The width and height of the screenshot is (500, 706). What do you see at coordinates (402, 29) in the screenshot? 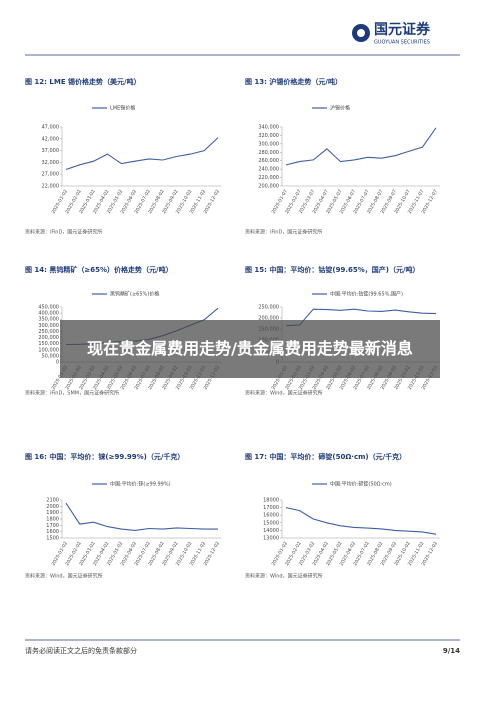
I see `logo-cn: 国元证券` at bounding box center [402, 29].